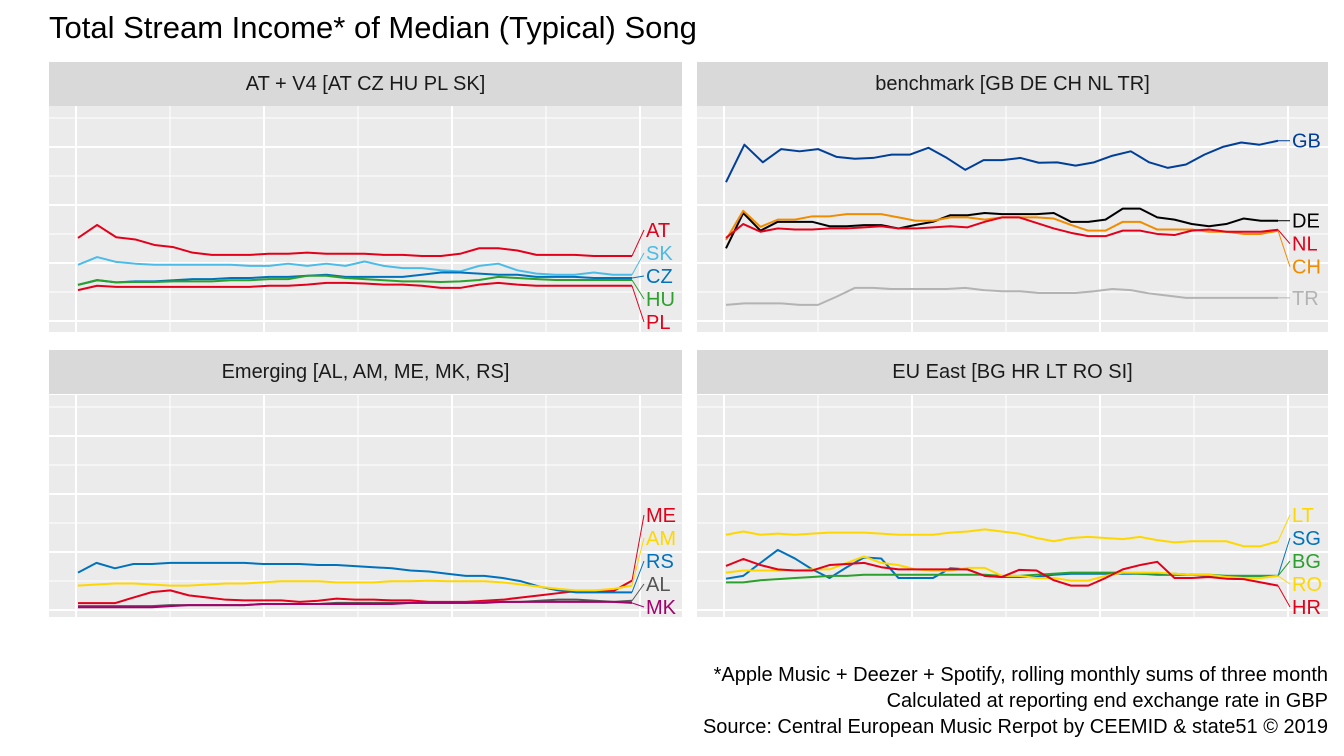 This screenshot has height=756, width=1344. Describe the element at coordinates (661, 539) in the screenshot. I see `series-label-am: AM` at that location.